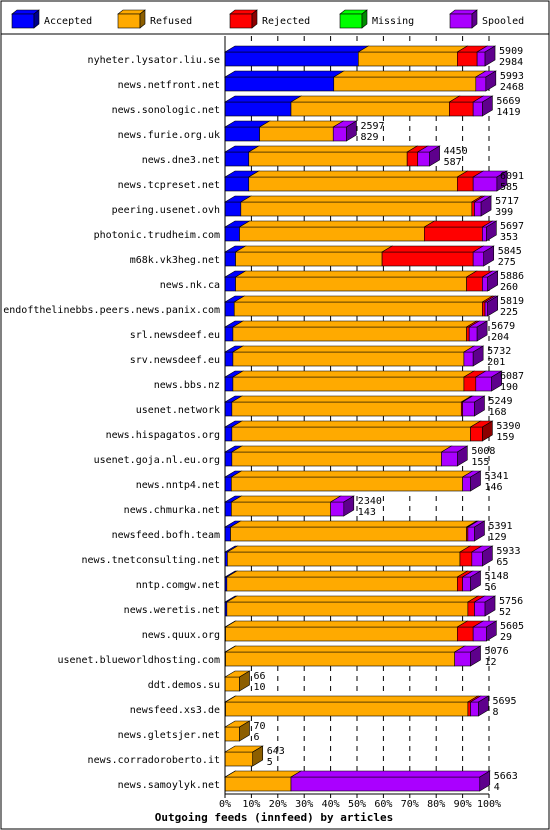 The height and width of the screenshot is (830, 550). Describe the element at coordinates (354, 406) in the screenshot. I see `bar-row-usenet-network` at that location.